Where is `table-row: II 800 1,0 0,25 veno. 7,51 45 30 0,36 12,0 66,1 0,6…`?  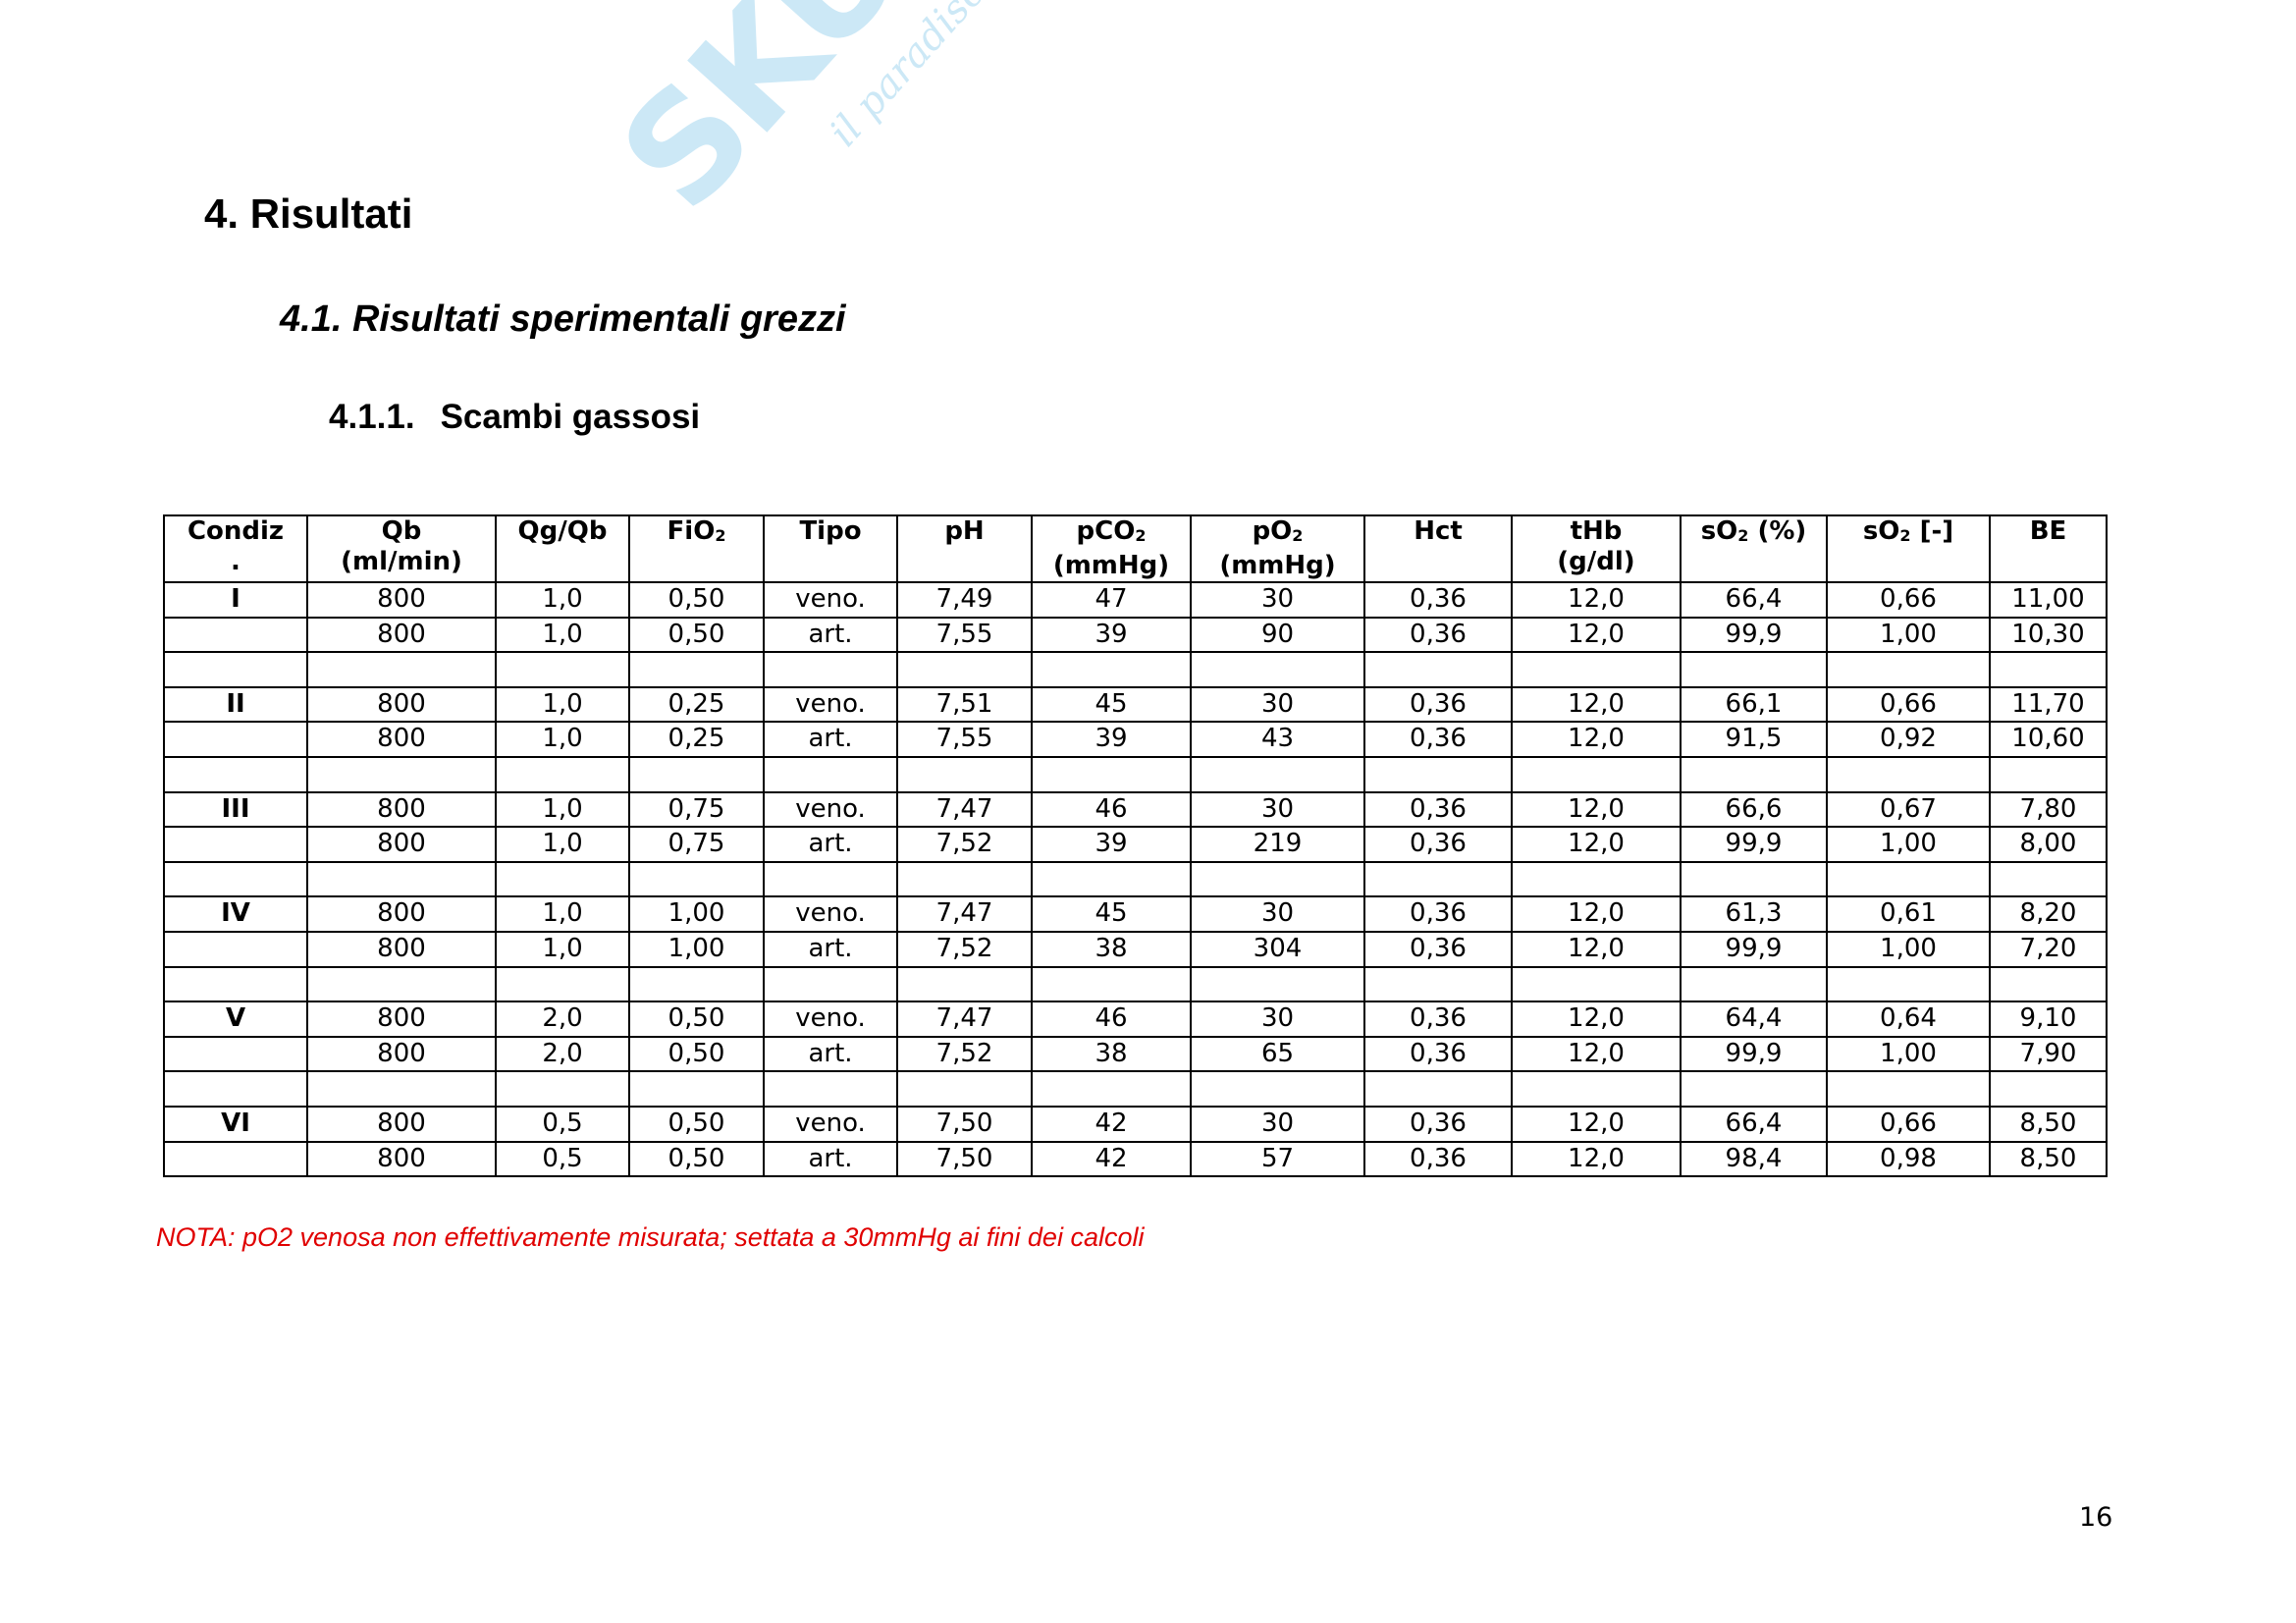
table-row: II 800 1,0 0,25 veno. 7,51 45 30 0,36 12,0 66,1 0,6… is located at coordinates (1135, 704).